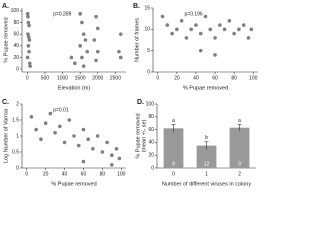 The image size is (320, 240). What do you see at coordinates (80, 78) in the screenshot?
I see `x-tick-label: 1500` at bounding box center [80, 78].